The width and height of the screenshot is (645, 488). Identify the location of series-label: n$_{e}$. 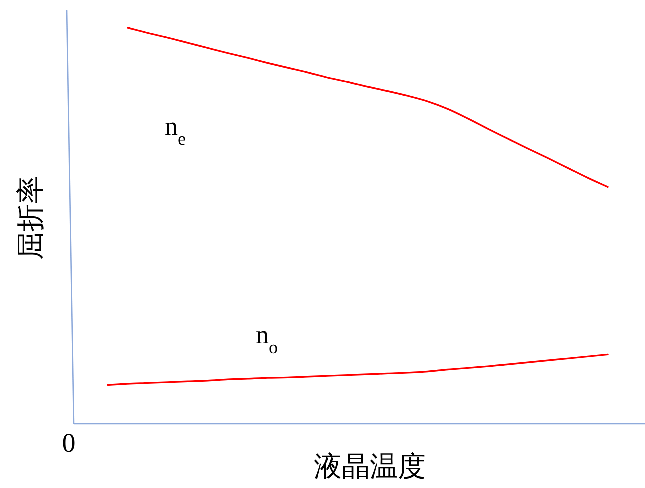
(175, 131).